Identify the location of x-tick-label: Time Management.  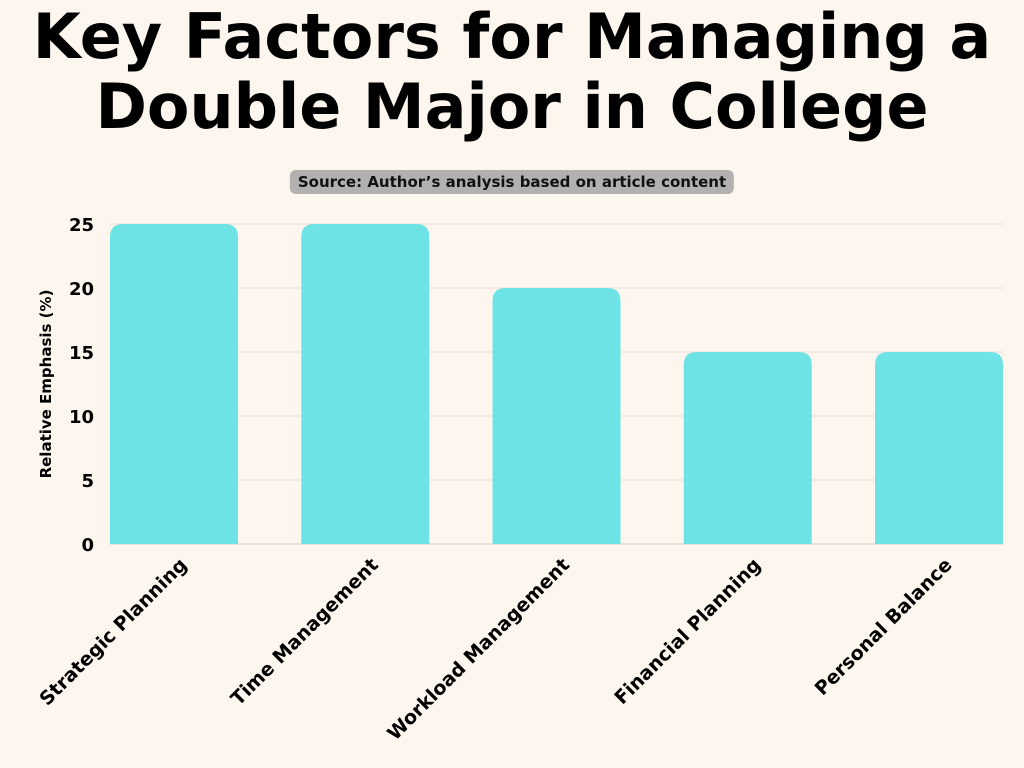
(305, 632).